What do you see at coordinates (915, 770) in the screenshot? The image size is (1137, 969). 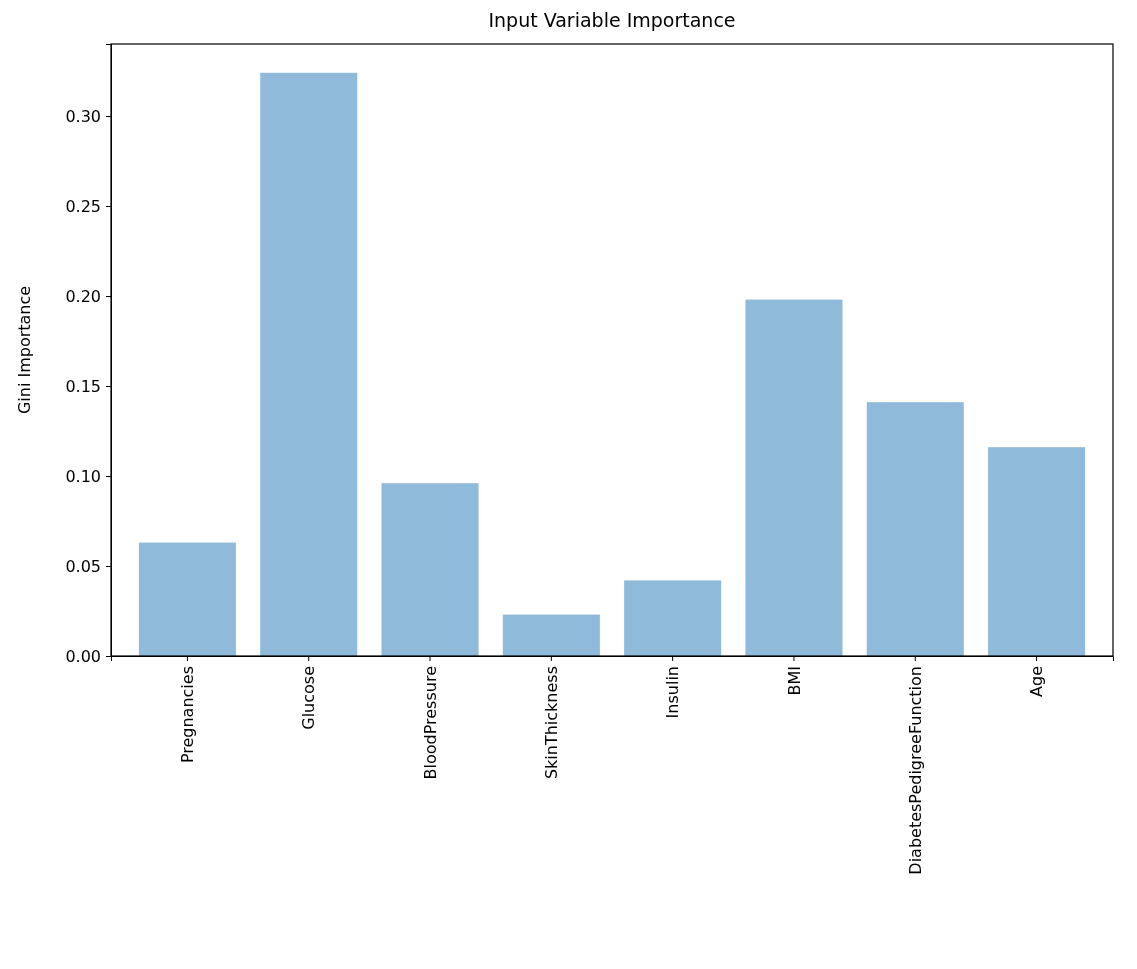 I see `x-tick-label: DiabetesPedigreeFunction` at bounding box center [915, 770].